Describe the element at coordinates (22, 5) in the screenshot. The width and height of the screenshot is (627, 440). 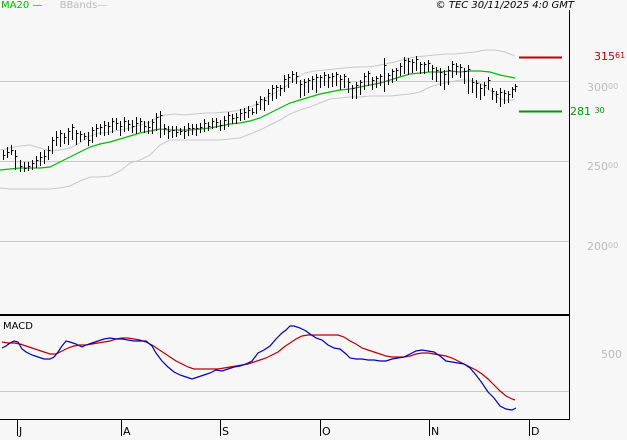
I see `legend-ma20: MA20 —` at that location.